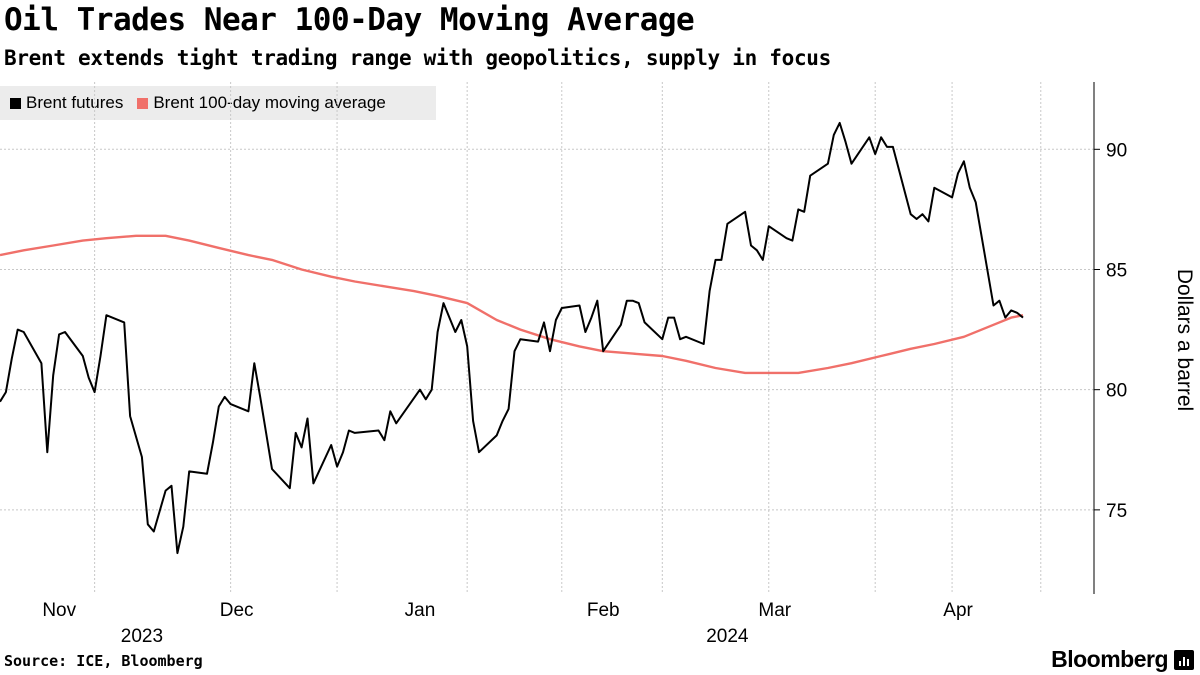 This screenshot has width=1200, height=675. Describe the element at coordinates (75, 102) in the screenshot. I see `legend-label-brent-futures: Brent futures` at that location.